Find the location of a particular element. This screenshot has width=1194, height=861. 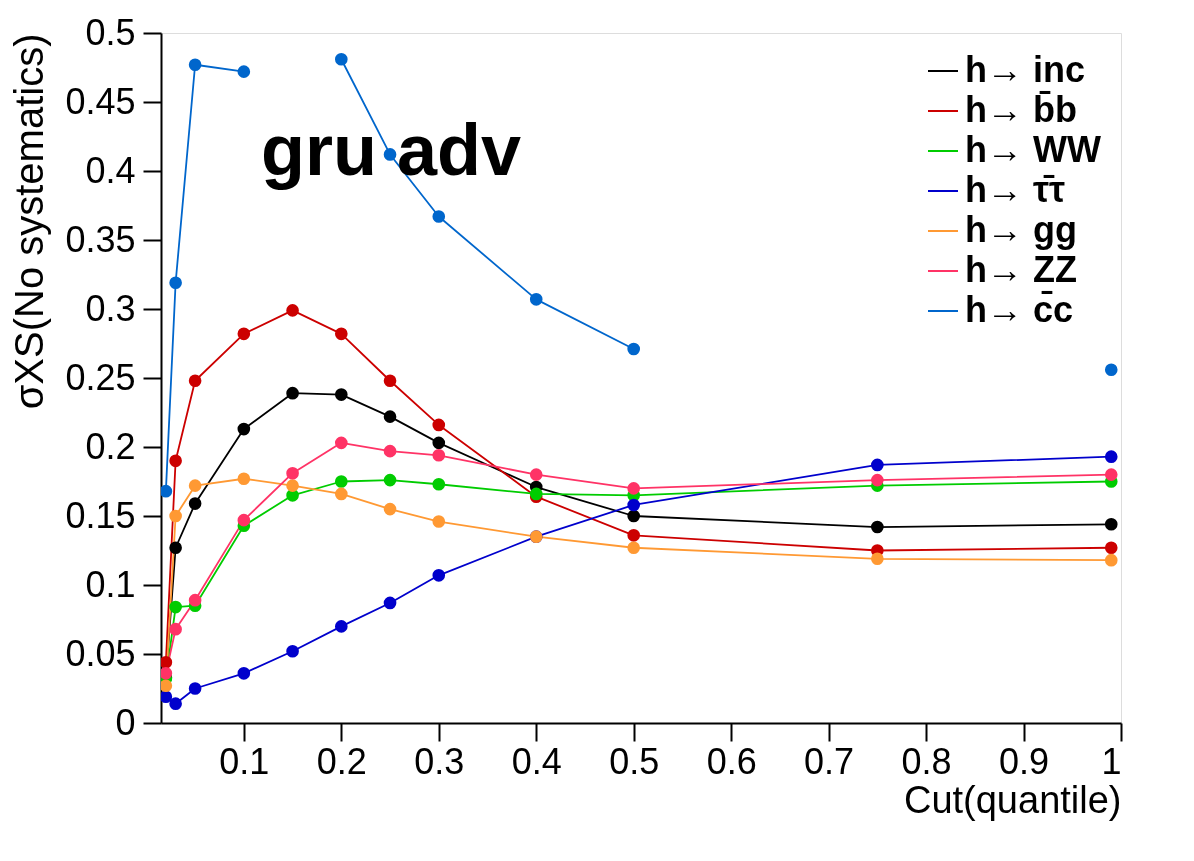

legend-label: h→ ZZ is located at coordinates (1021, 269).